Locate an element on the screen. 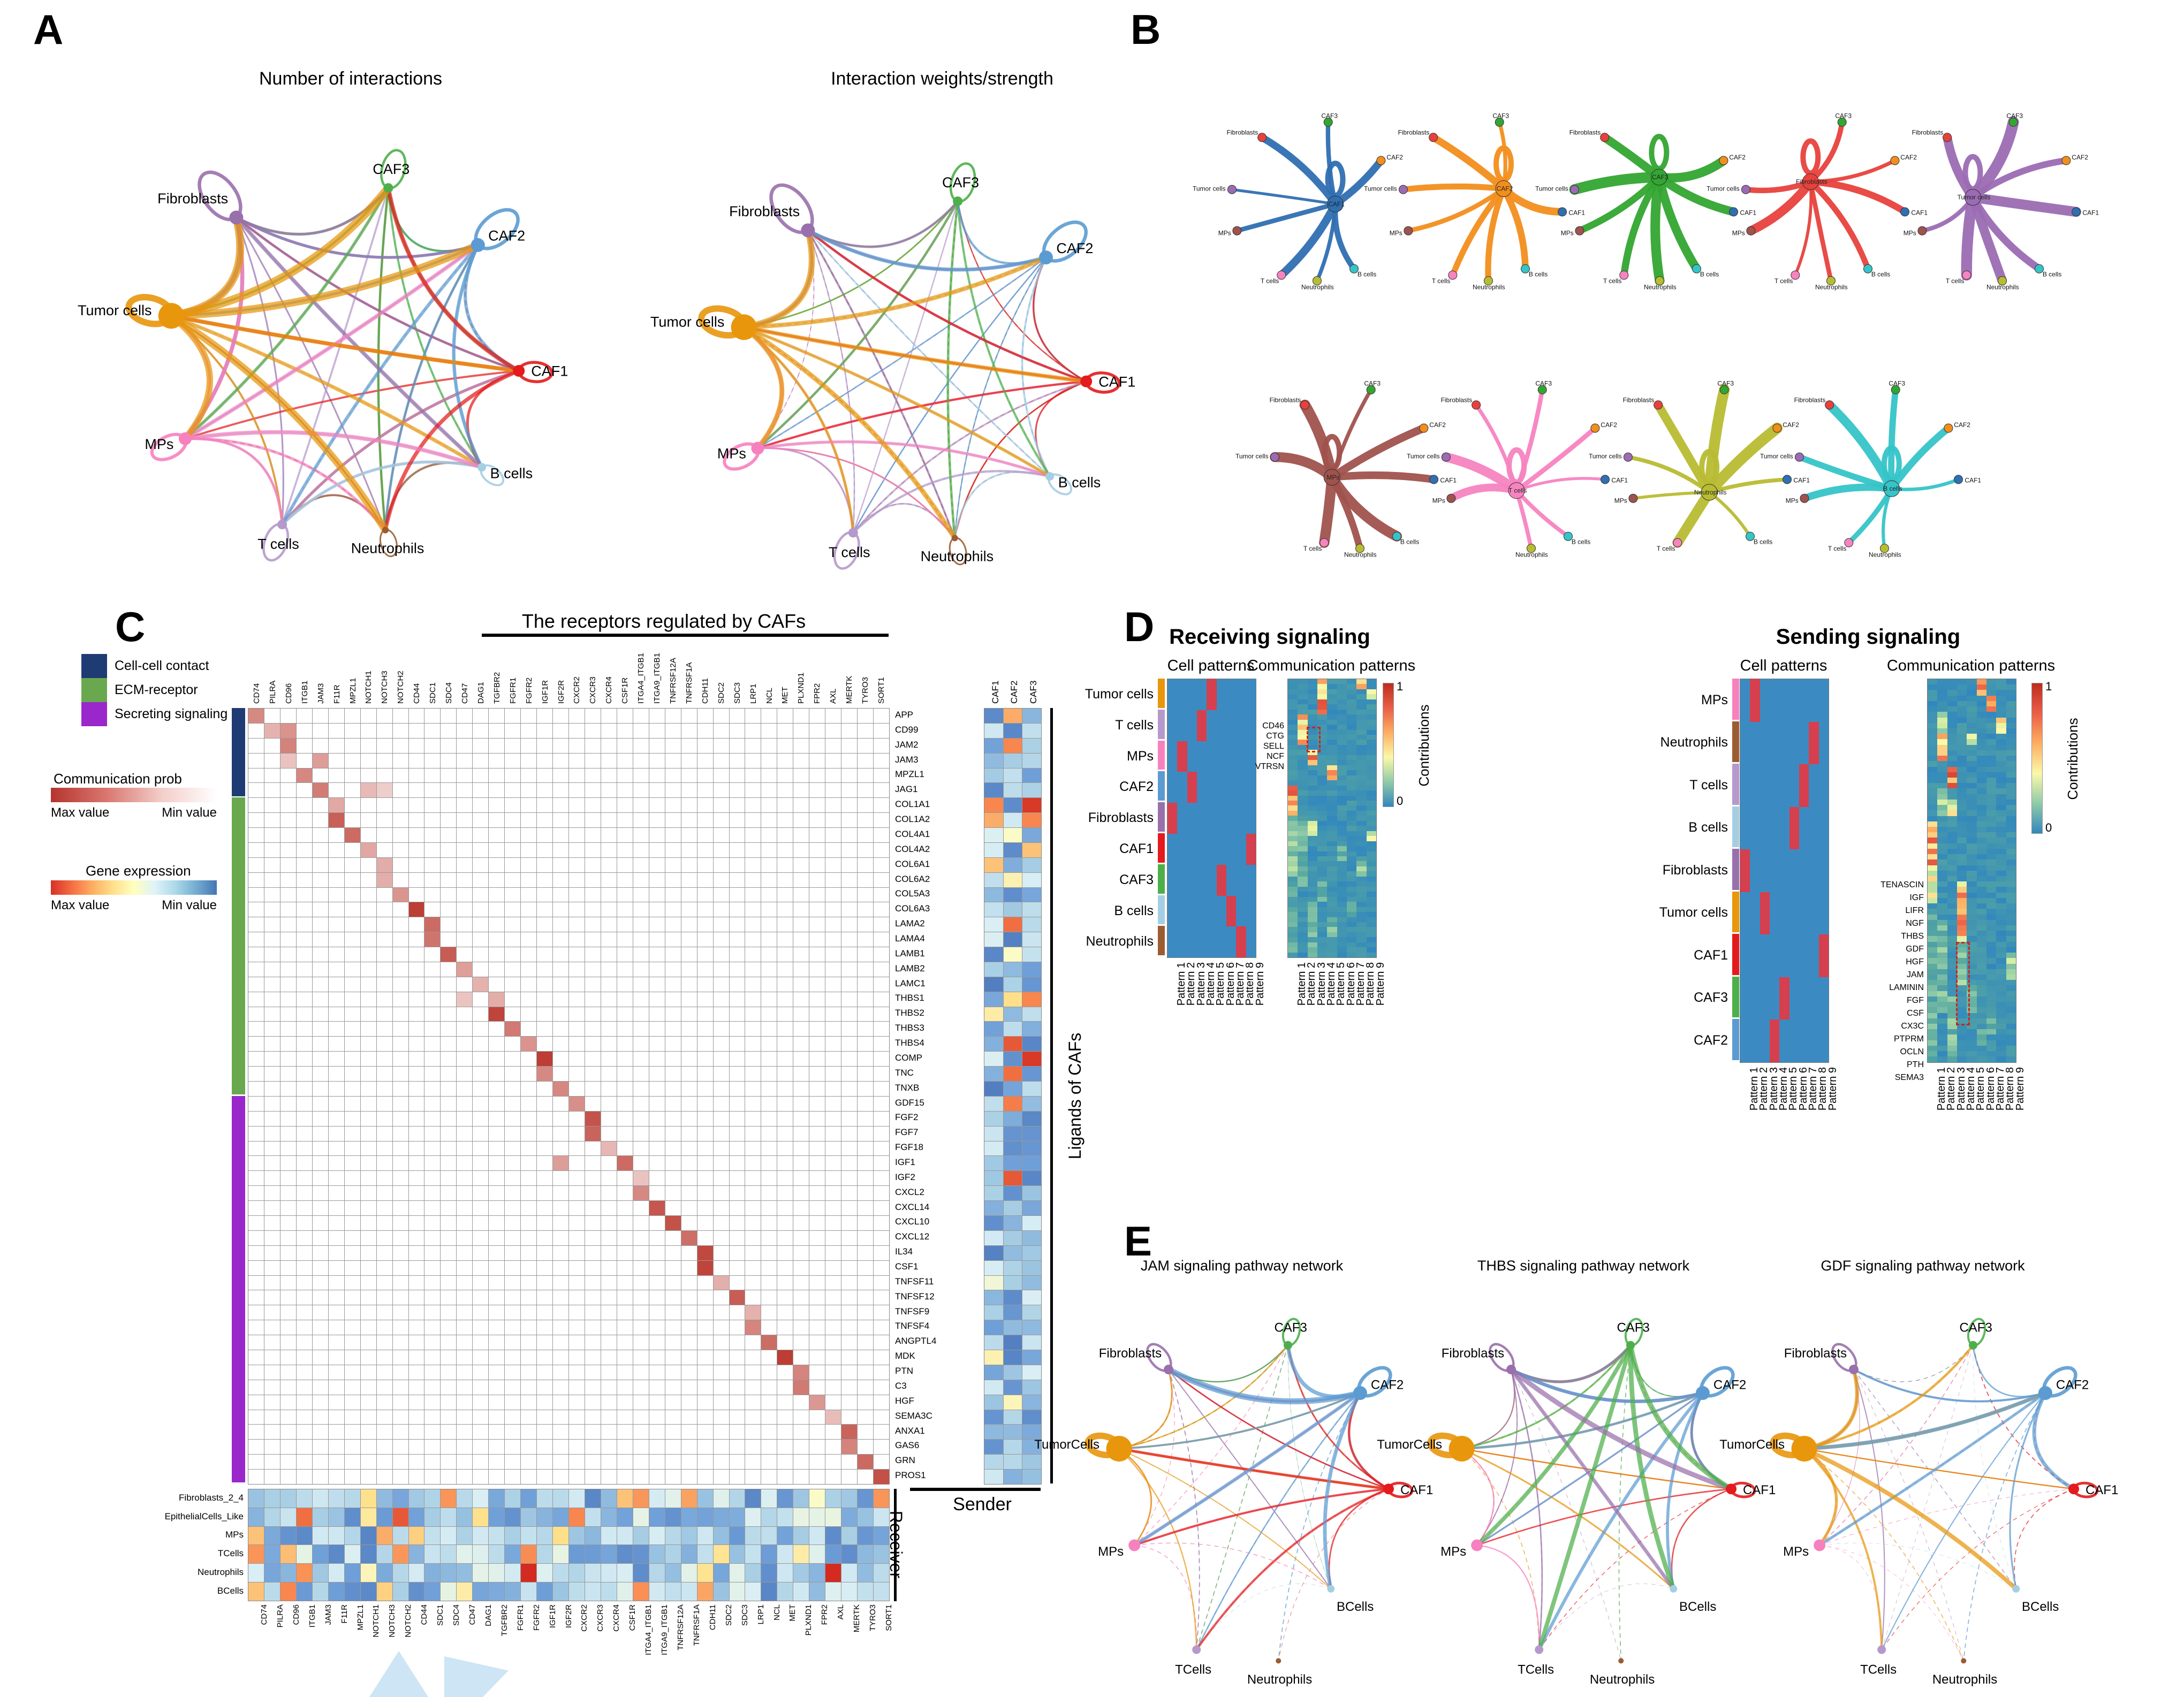  panel-b-label: B is located at coordinates (1146, 30).